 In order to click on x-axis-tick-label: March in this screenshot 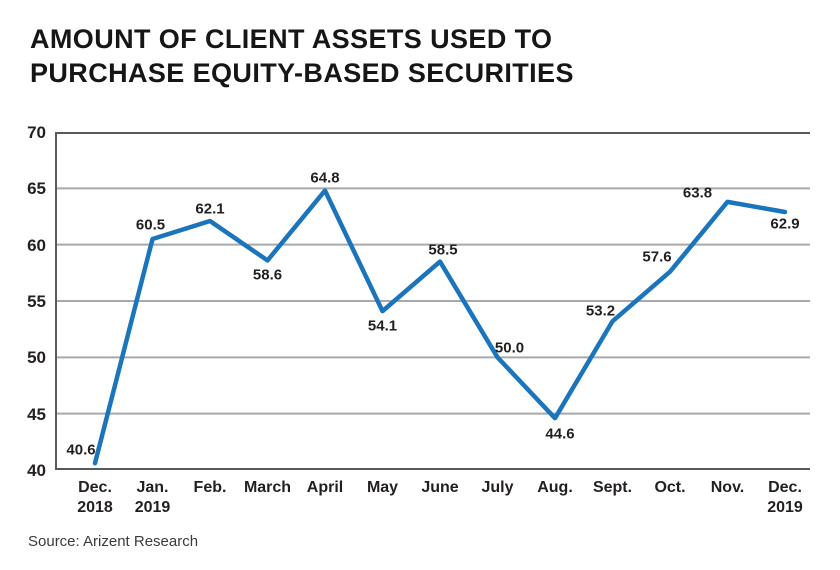, I will do `click(267, 487)`.